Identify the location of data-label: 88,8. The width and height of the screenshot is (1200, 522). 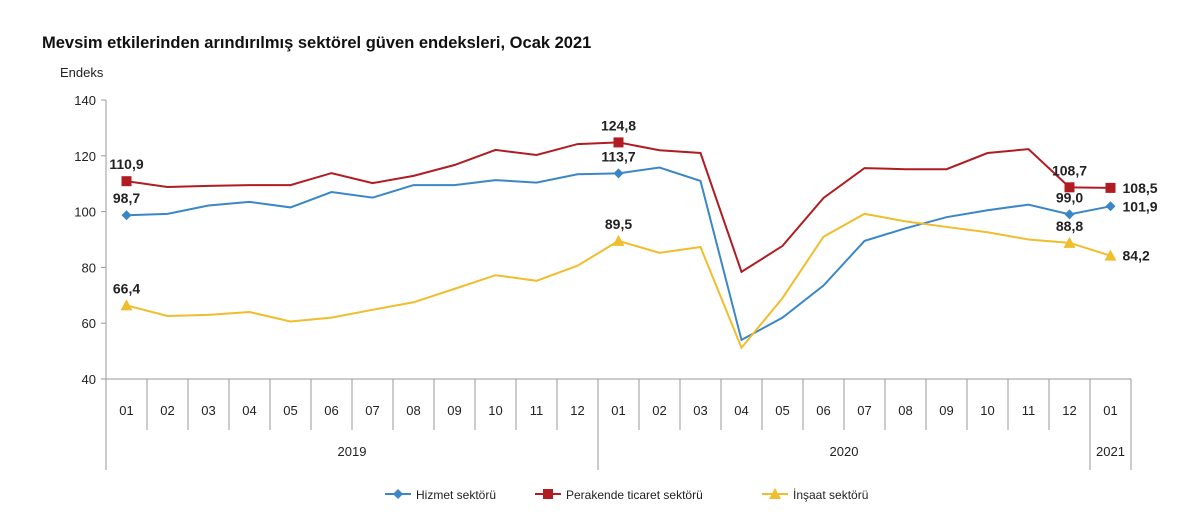
(1069, 226).